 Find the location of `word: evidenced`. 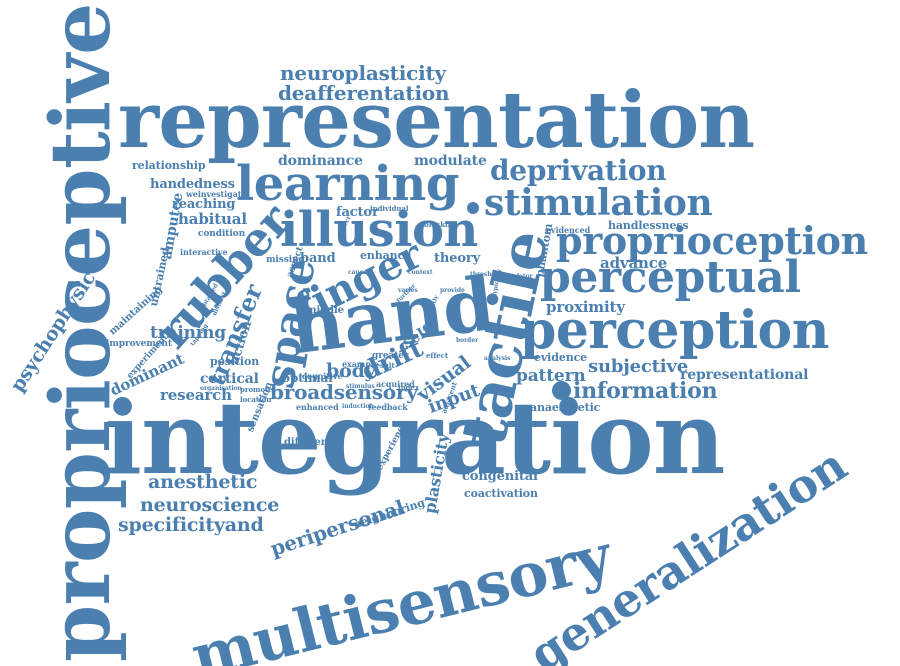

word: evidenced is located at coordinates (568, 230).